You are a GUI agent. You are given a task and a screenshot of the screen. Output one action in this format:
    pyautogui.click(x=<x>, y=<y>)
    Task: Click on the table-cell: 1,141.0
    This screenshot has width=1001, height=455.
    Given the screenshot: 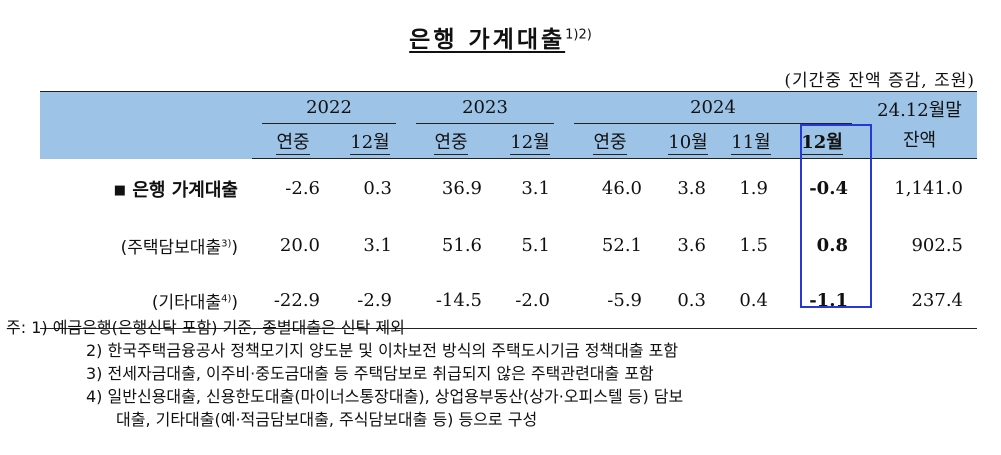 What is the action you would take?
    pyautogui.click(x=928, y=189)
    